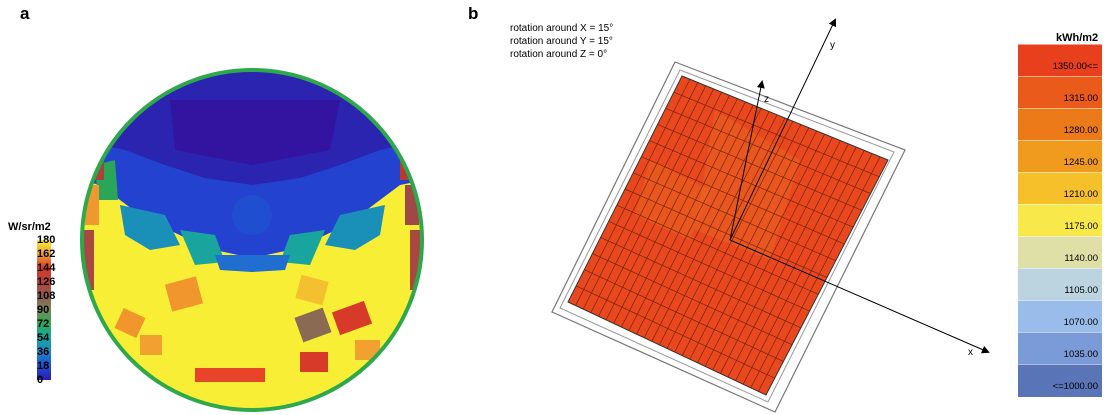  I want to click on legend-entry-label: 1105.00, so click(1081, 290).